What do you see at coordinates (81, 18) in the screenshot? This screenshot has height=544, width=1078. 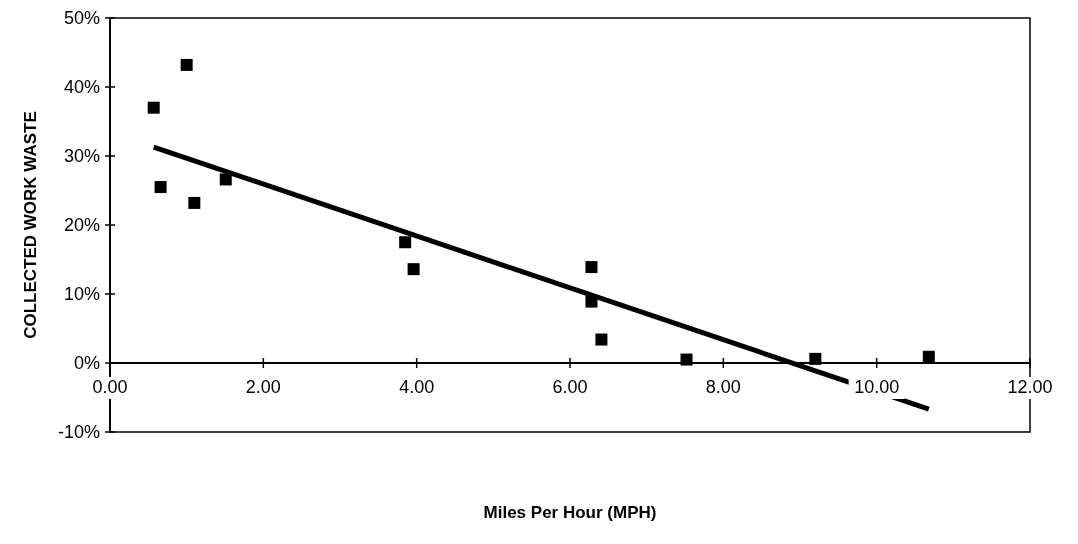 I see `y-tick-label: 50%` at bounding box center [81, 18].